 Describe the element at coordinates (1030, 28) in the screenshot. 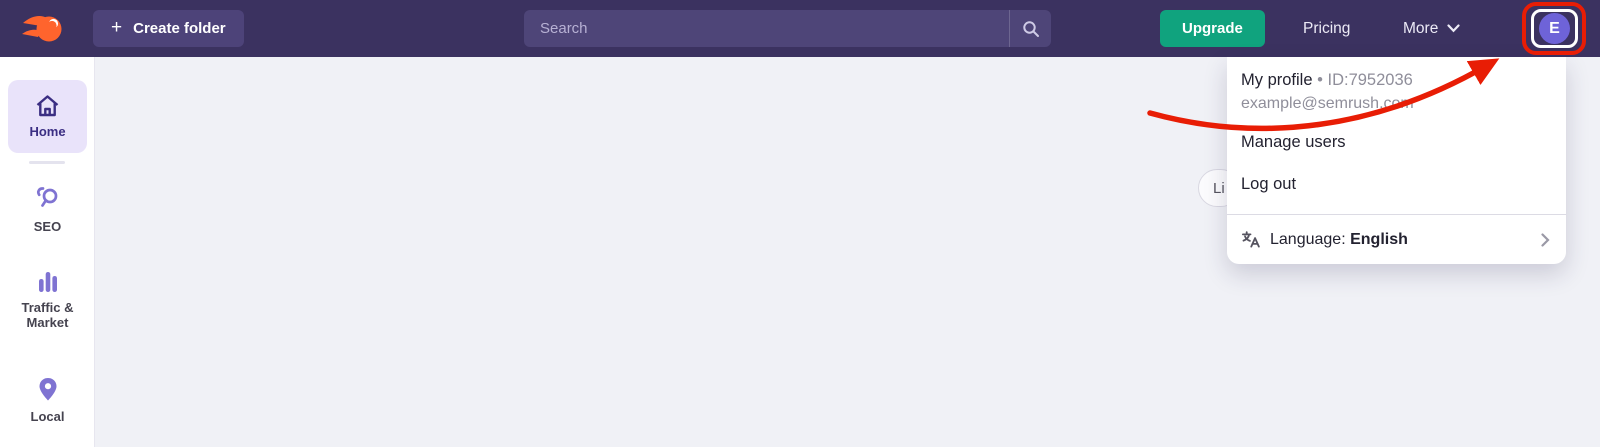

I see `search-icon` at that location.